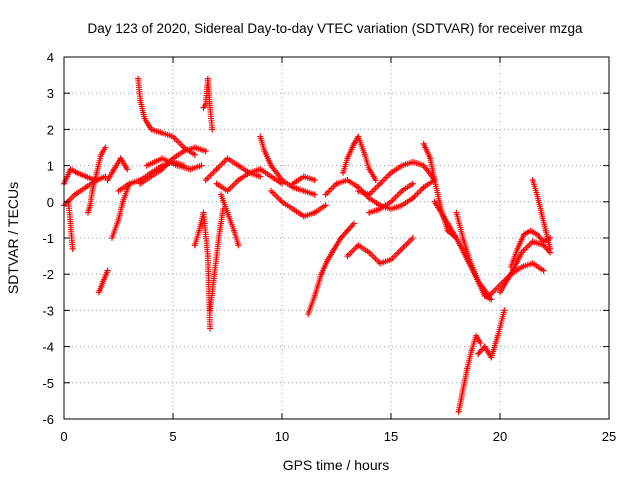 The width and height of the screenshot is (640, 480). Describe the element at coordinates (48, 310) in the screenshot. I see `y-tick-label: -3` at that location.